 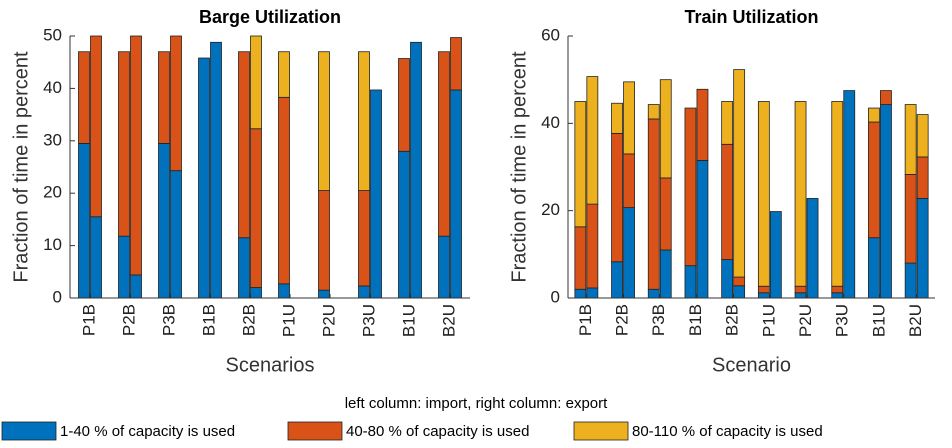 What do you see at coordinates (52, 139) in the screenshot?
I see `y-tick-label: 30` at bounding box center [52, 139].